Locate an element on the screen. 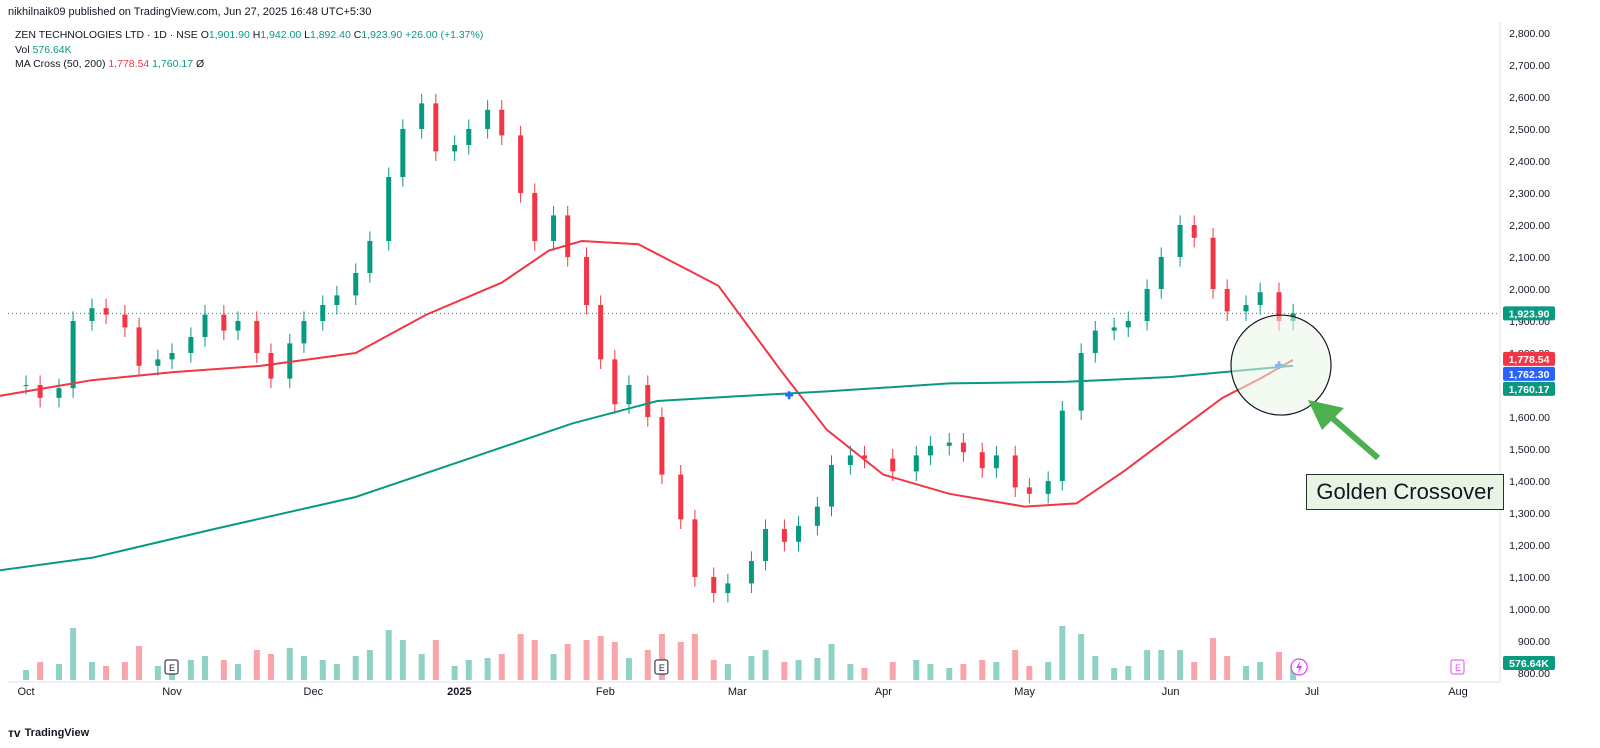  symbol-name: ZEN TECHNOLOGIES LTD · 1D · NSE is located at coordinates (106, 35).